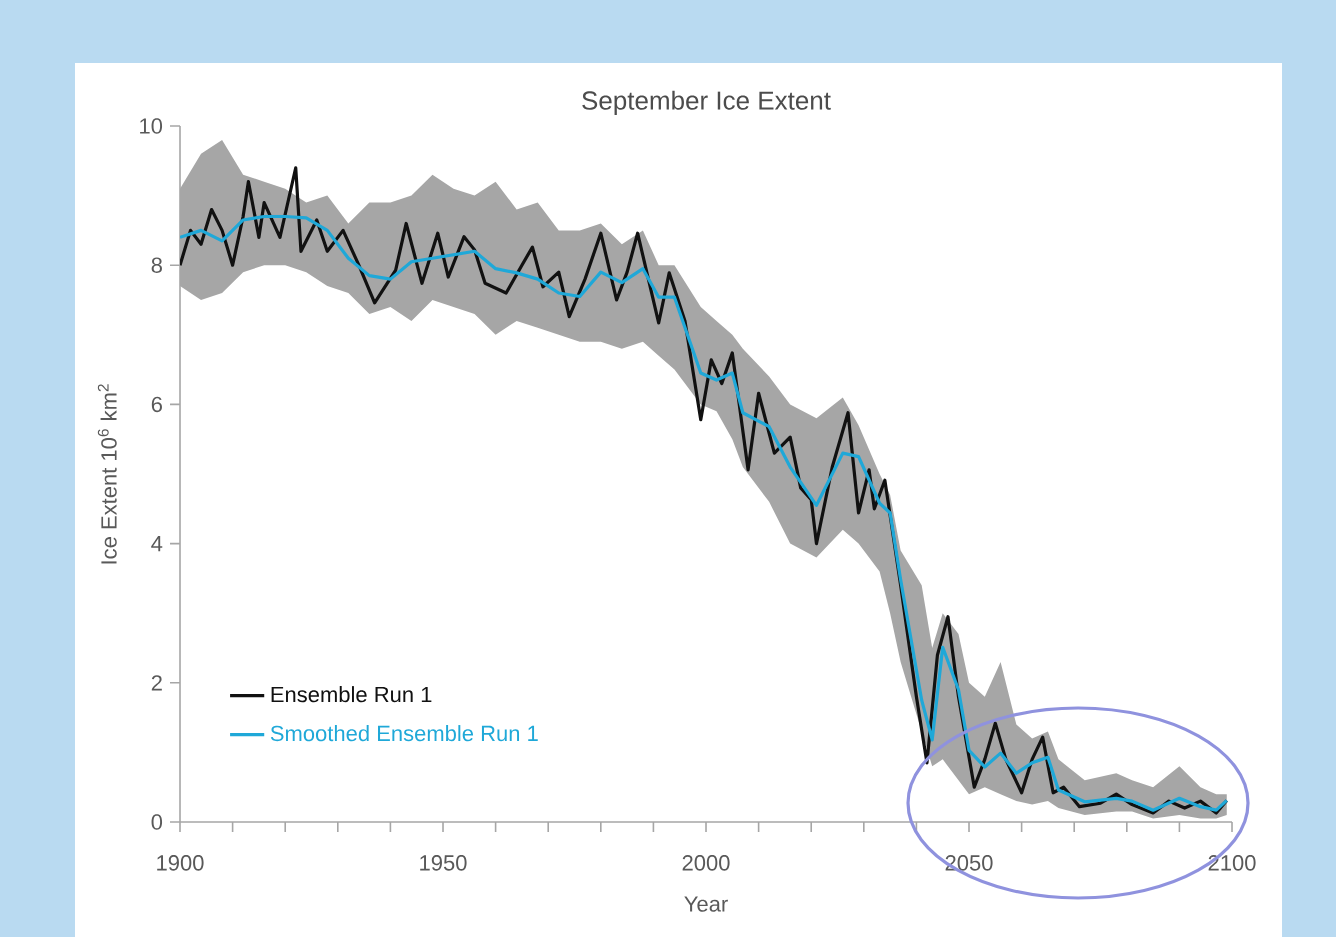  Describe the element at coordinates (156, 265) in the screenshot. I see `y-tick-label: 8` at that location.